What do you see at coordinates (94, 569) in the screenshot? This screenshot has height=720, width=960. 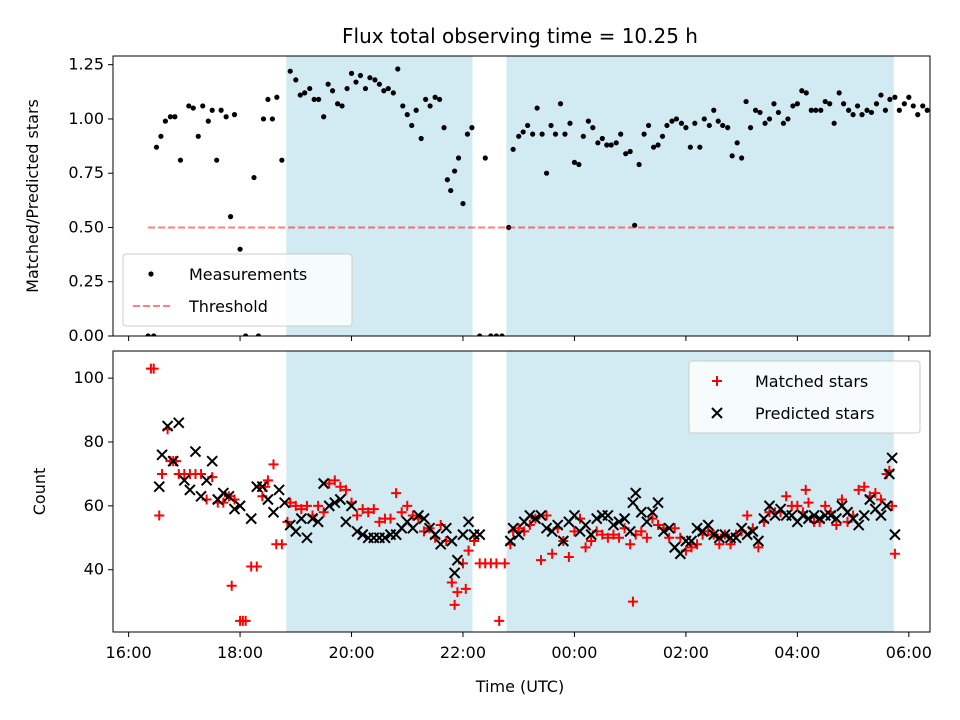 I see `y-tick-label: 40` at bounding box center [94, 569].